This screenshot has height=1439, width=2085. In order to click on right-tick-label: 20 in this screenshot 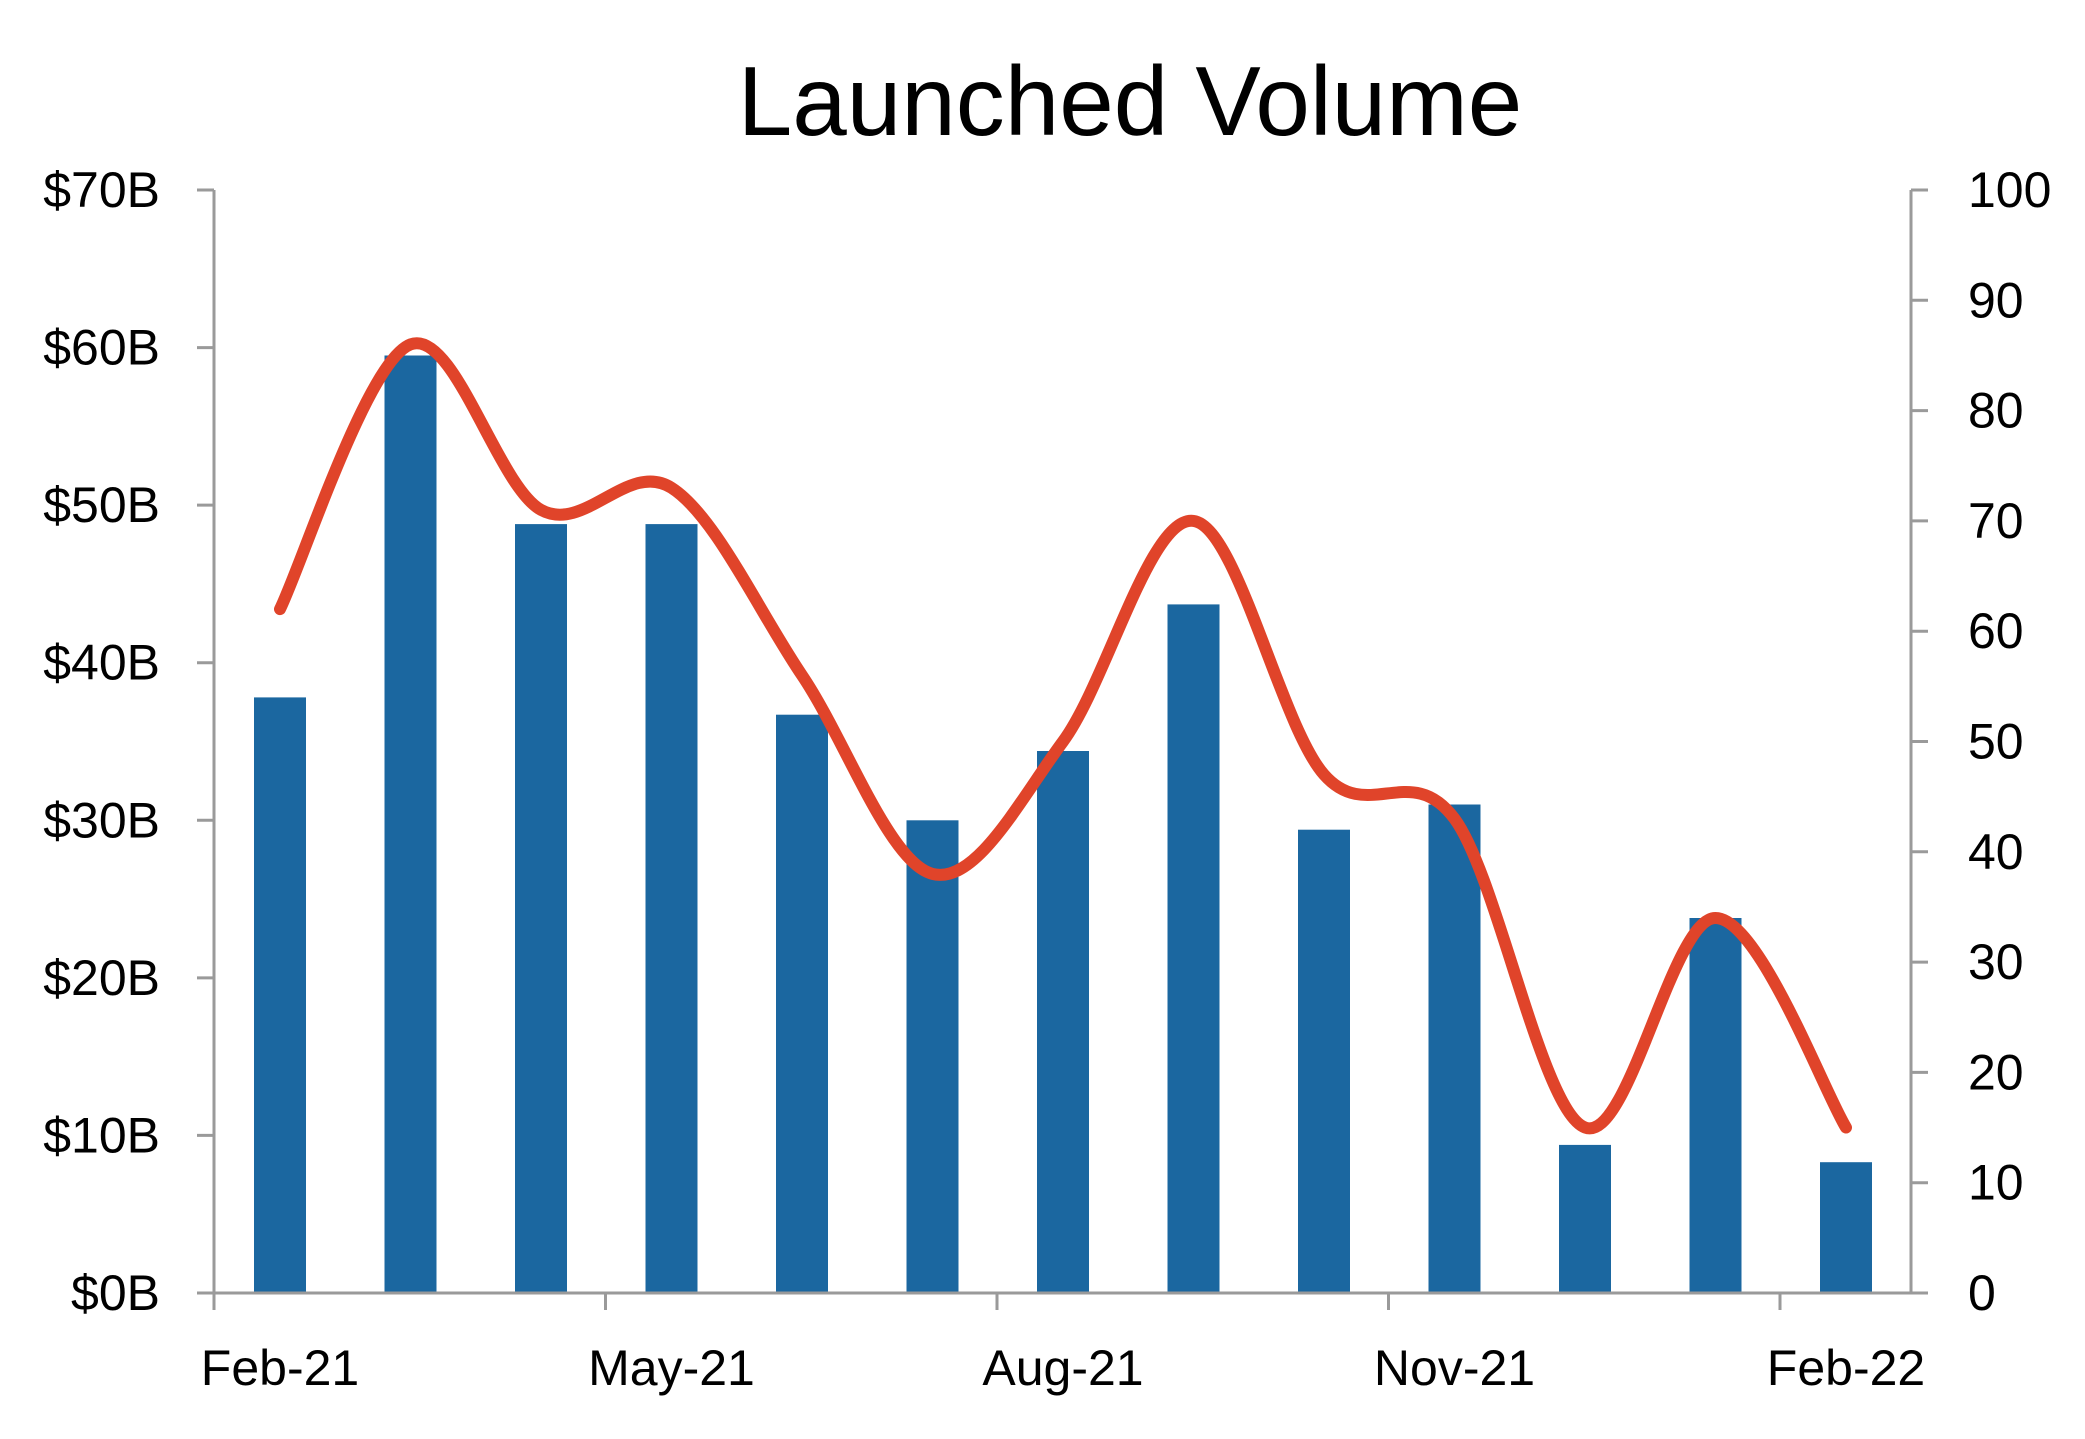, I will do `click(1996, 1072)`.